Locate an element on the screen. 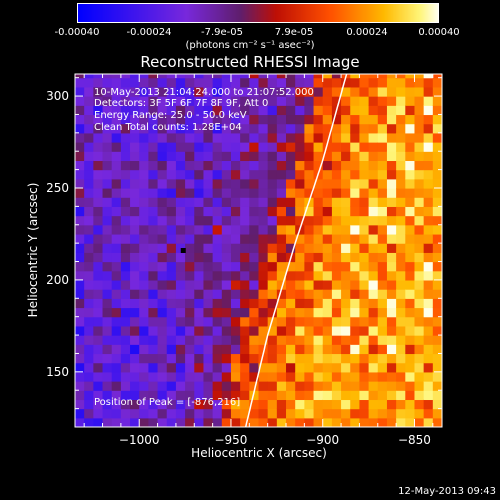  clean-counts-annotation: Clean Total counts: 1.28E+04 is located at coordinates (168, 127).